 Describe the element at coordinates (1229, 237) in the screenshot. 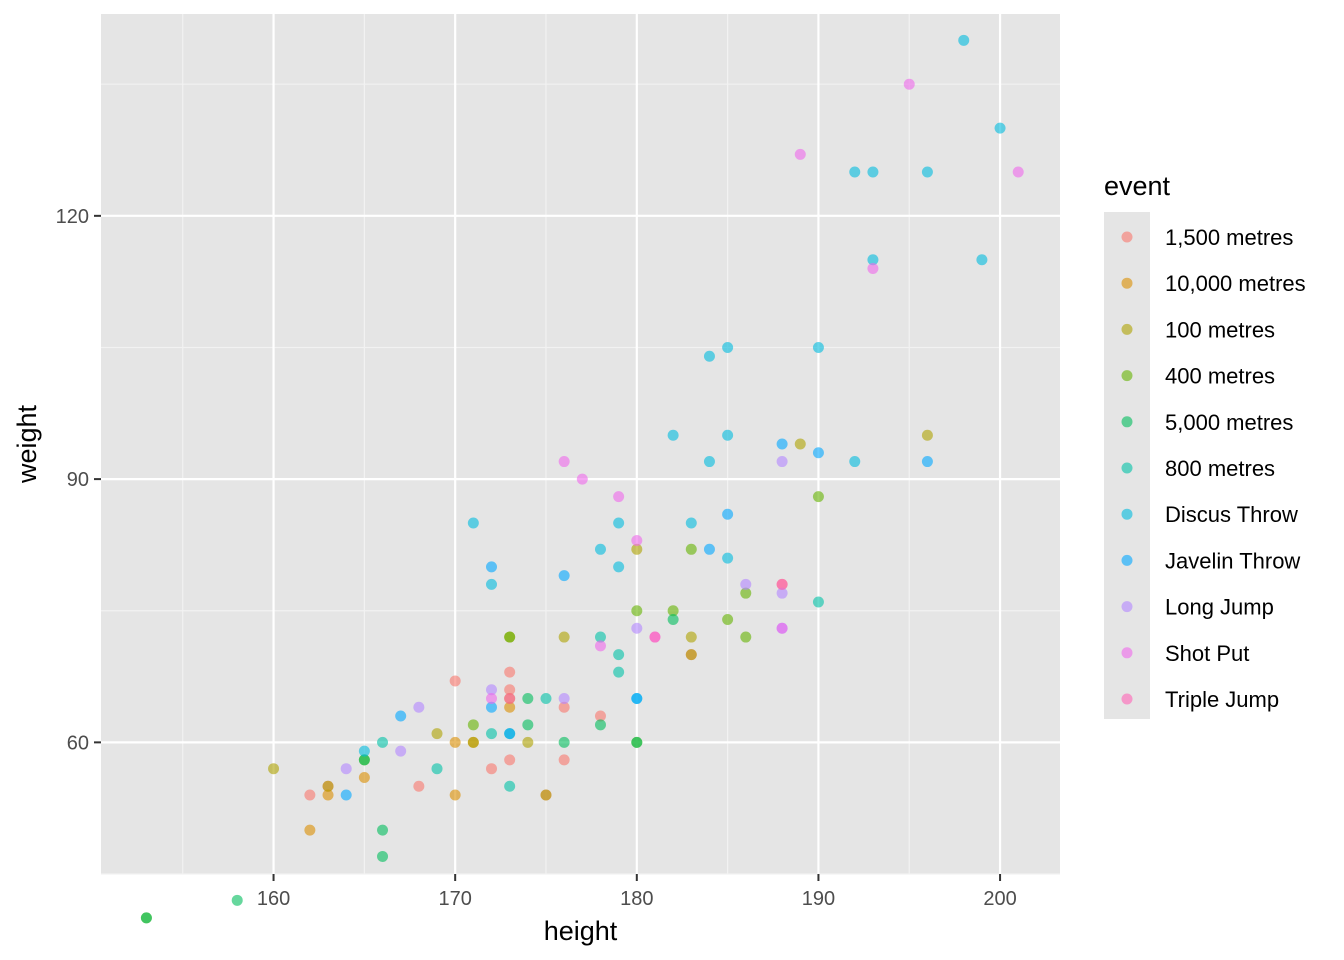

I see `legend-label: 1,500 metres` at that location.